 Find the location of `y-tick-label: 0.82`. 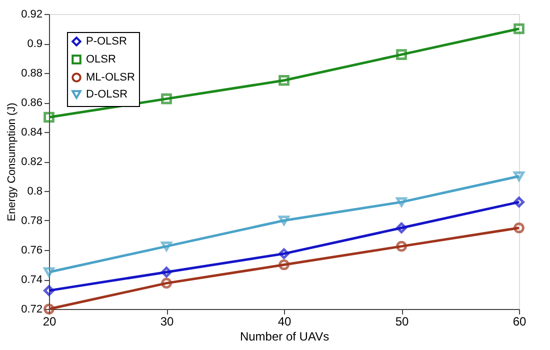

y-tick-label: 0.82 is located at coordinates (31, 162).